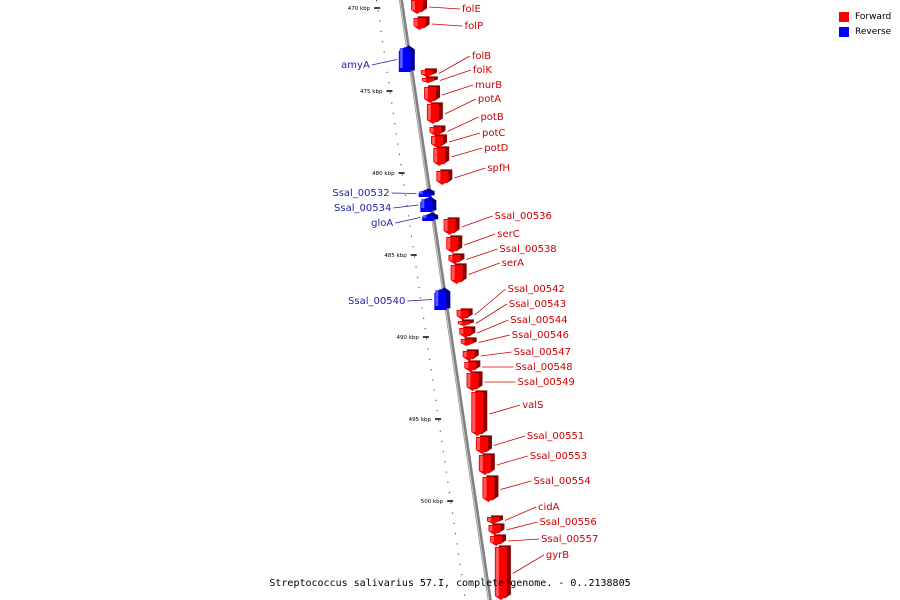 The image size is (900, 600). Describe the element at coordinates (454, 244) in the screenshot. I see `gene-serC` at that location.